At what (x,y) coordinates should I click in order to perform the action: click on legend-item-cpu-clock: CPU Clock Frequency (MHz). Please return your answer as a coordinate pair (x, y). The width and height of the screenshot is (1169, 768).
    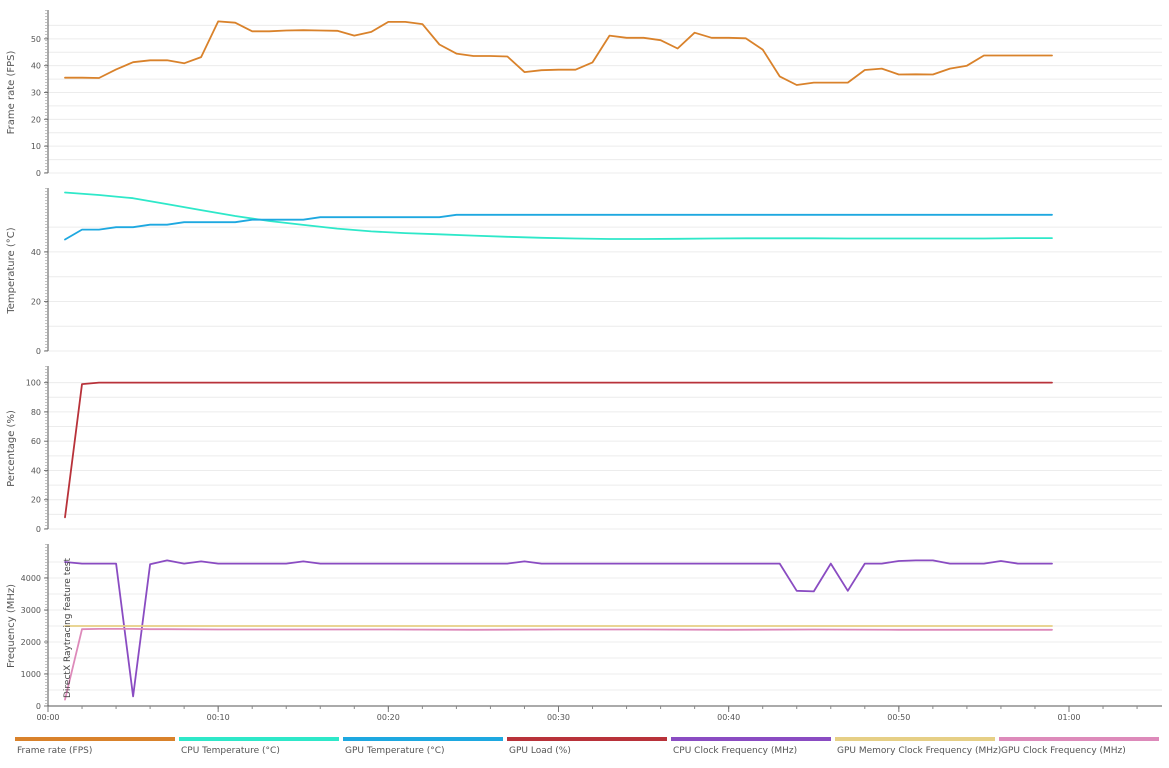
    Looking at the image, I should click on (751, 749).